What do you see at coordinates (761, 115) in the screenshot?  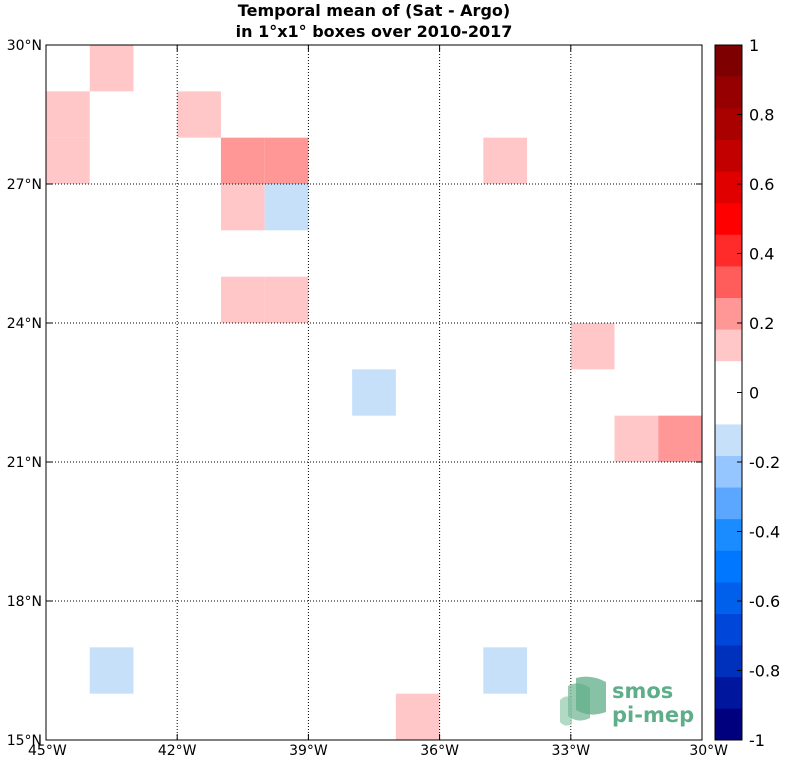 I see `colorbar-tick-label: 0.8` at bounding box center [761, 115].